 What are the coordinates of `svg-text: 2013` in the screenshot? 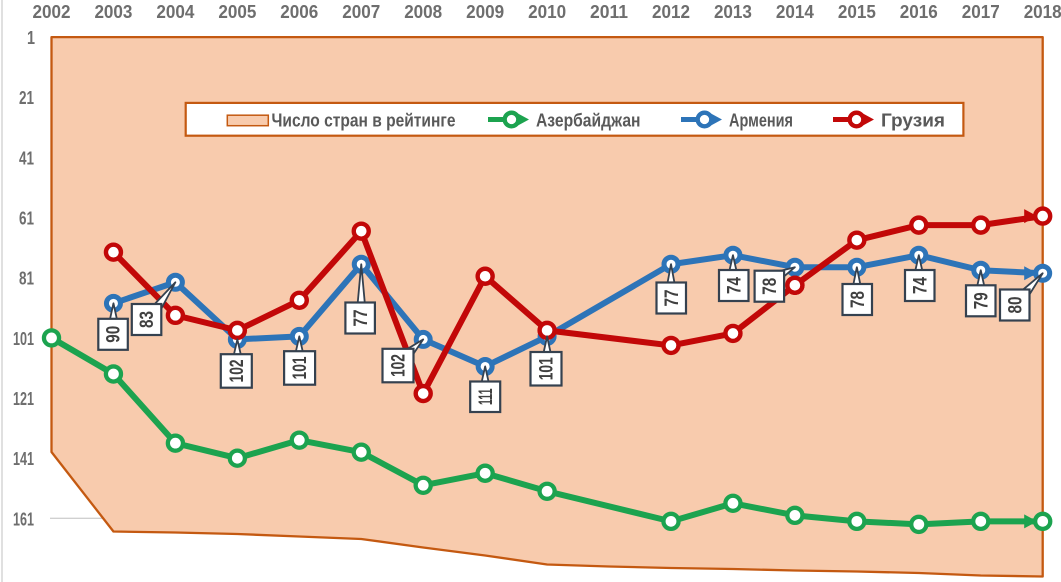 It's located at (733, 11).